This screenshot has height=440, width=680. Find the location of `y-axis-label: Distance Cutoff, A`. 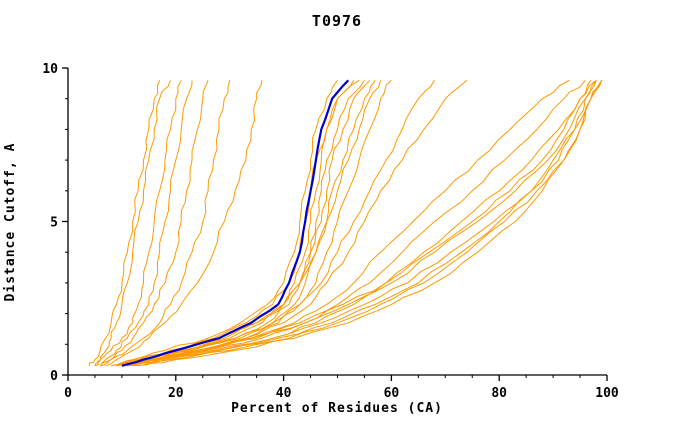

y-axis-label: Distance Cutoff, A is located at coordinates (10, 222).